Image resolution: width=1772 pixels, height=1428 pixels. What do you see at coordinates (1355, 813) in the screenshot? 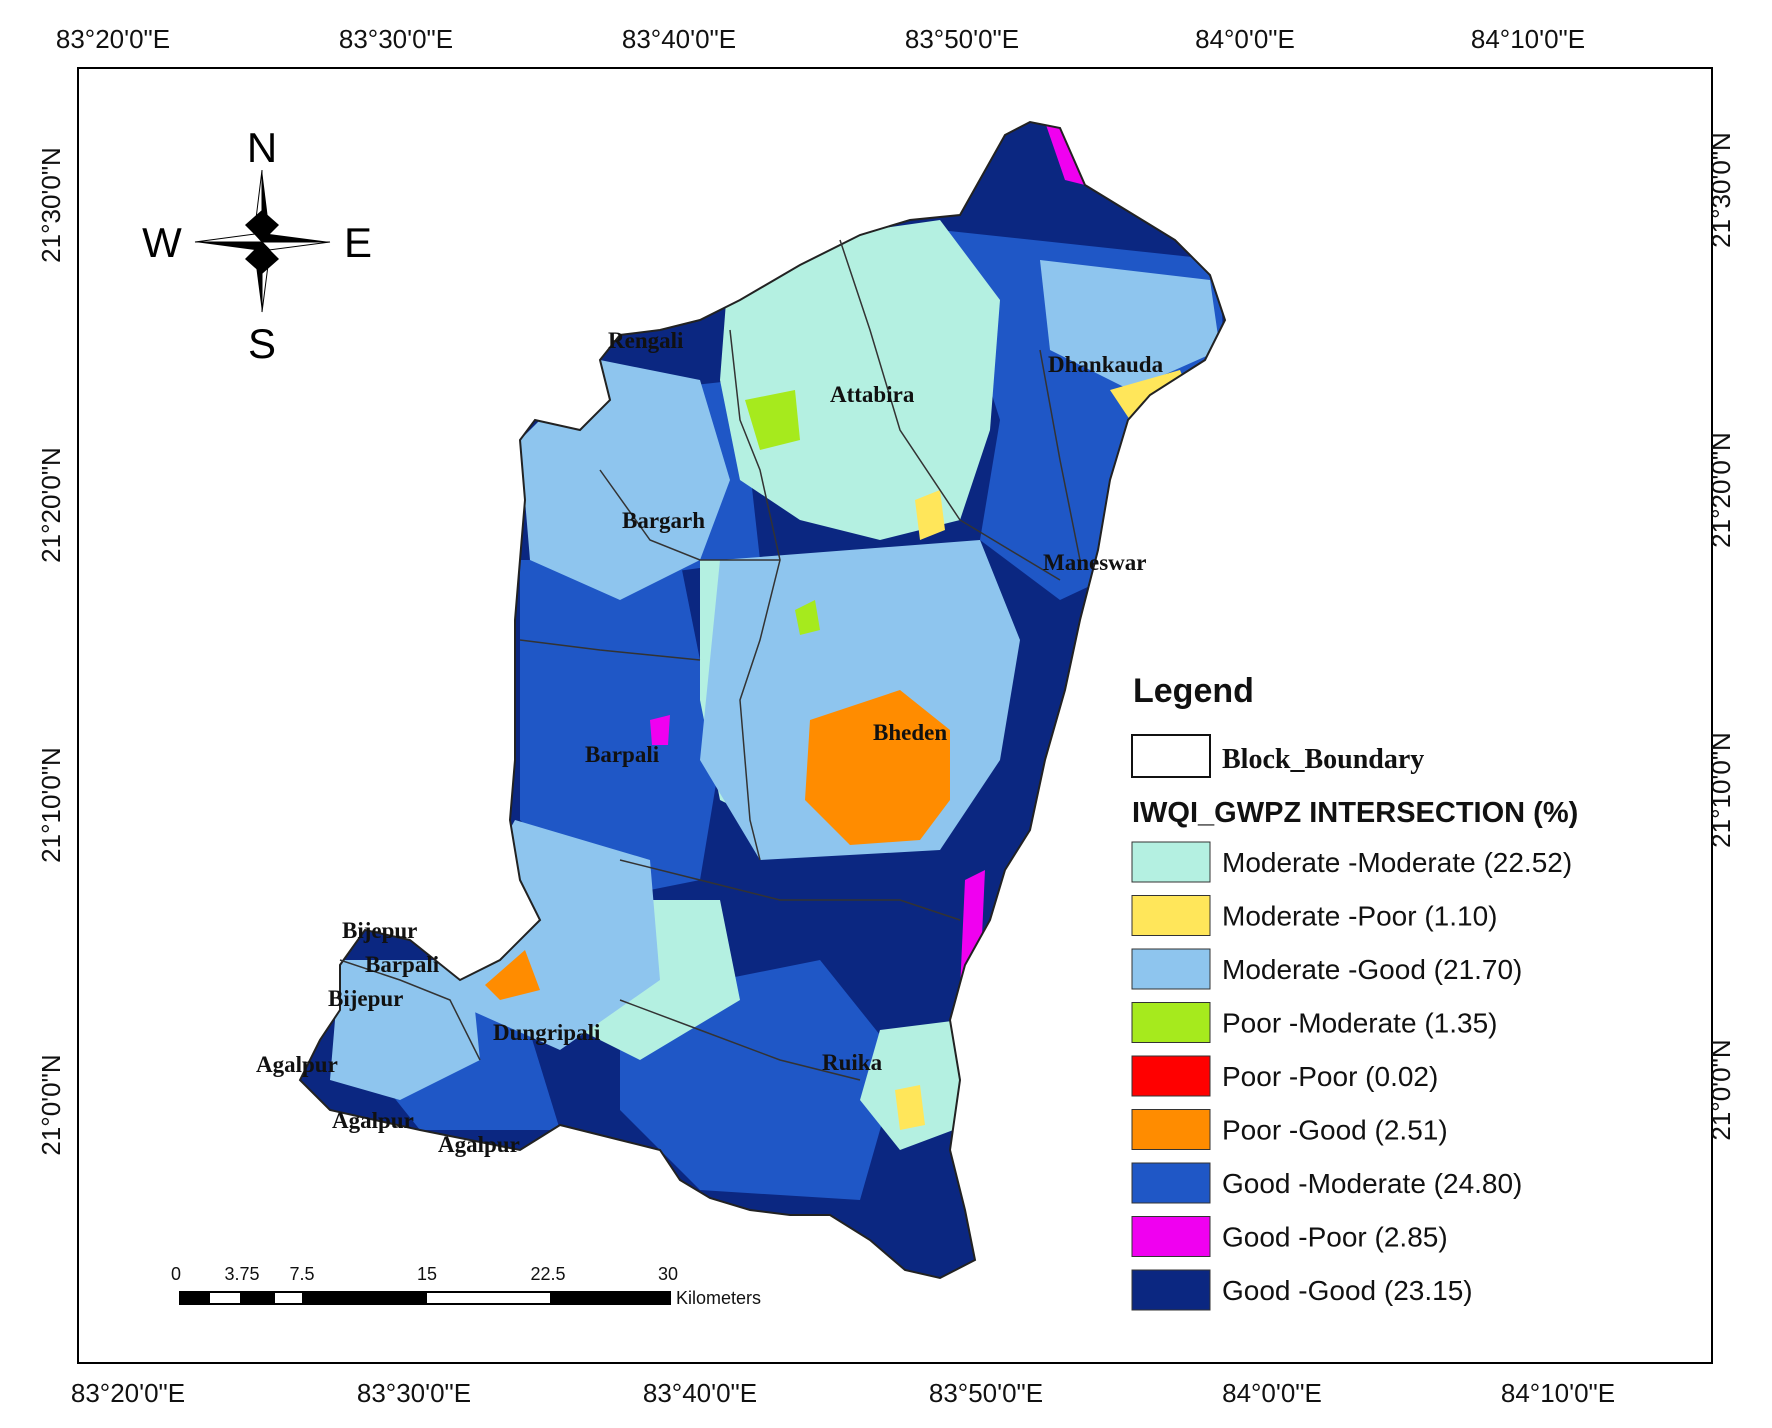
I see `legend-subtitle: IWQI_GWPZ INTERSECTION (%)` at bounding box center [1355, 813].